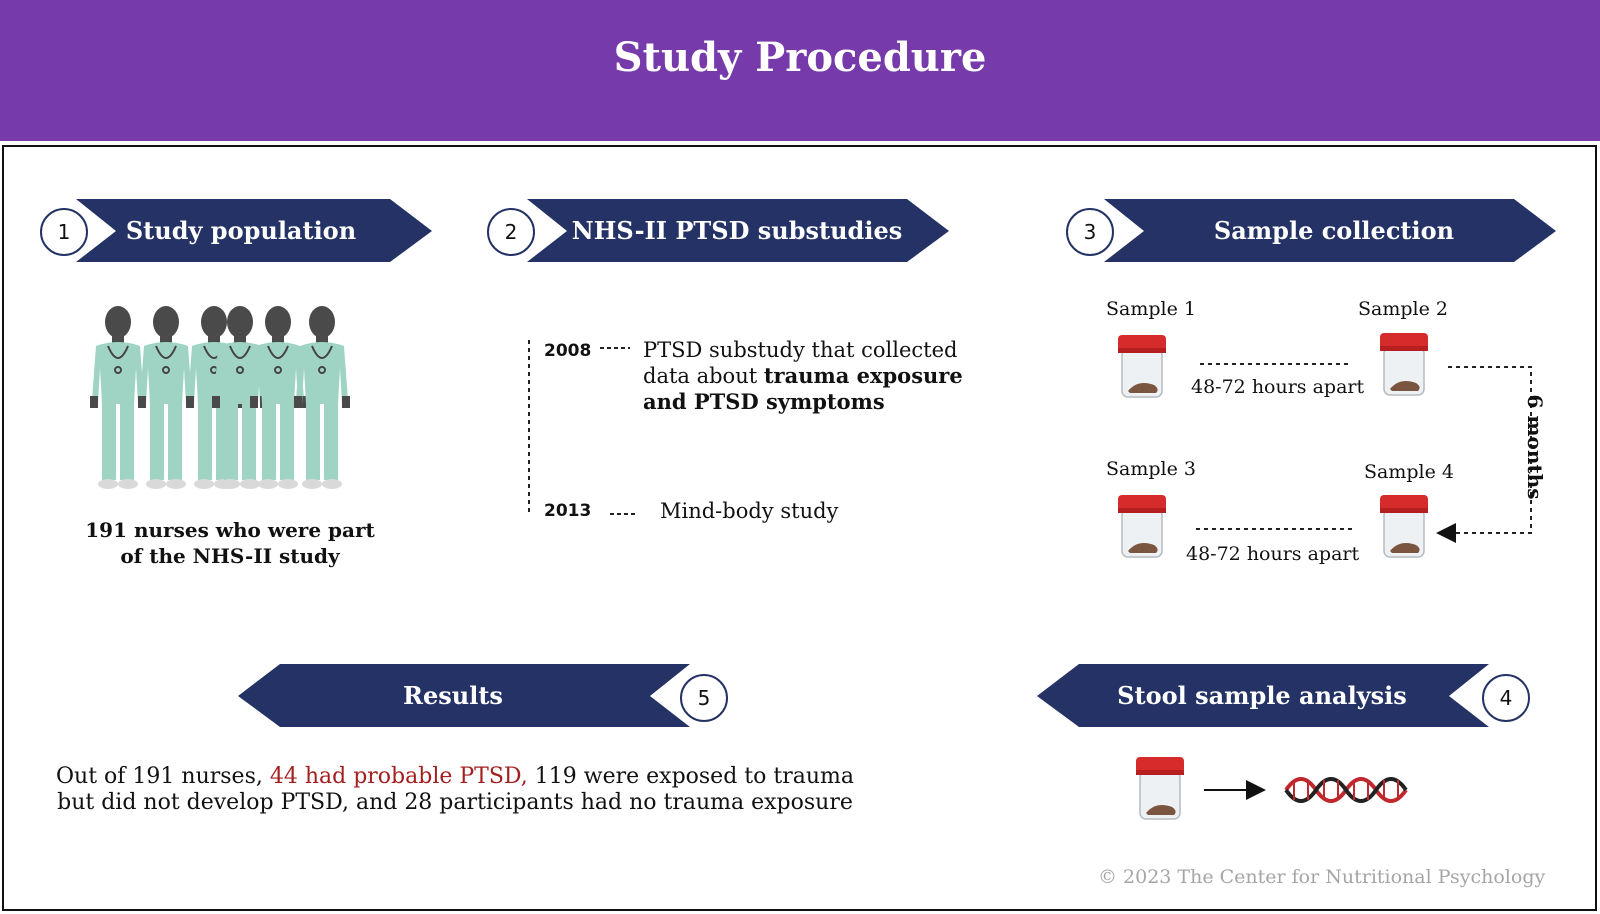 This screenshot has height=914, width=1600. I want to click on step-2-number: 2, so click(511, 232).